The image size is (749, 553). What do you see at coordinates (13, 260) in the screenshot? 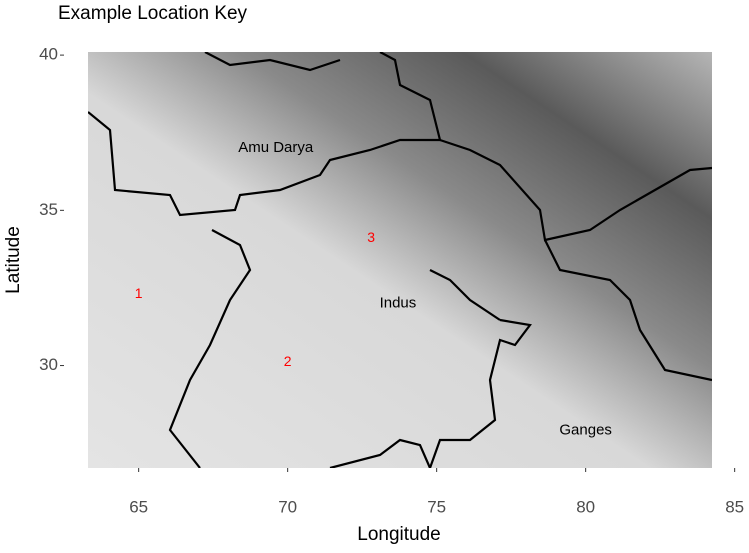
I see `y-axis-title: Latitude` at bounding box center [13, 260].